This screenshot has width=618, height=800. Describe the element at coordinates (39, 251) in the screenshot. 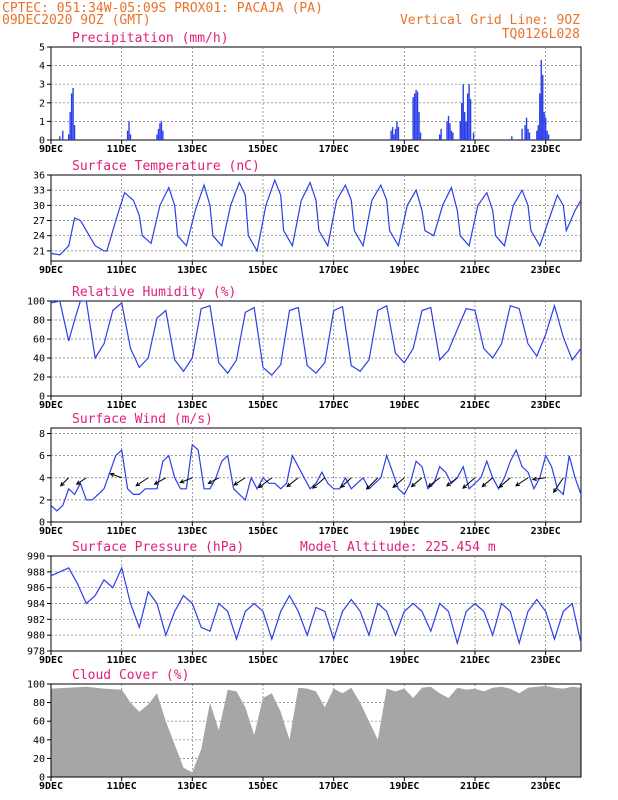

I see `y-tick-label: 21` at that location.